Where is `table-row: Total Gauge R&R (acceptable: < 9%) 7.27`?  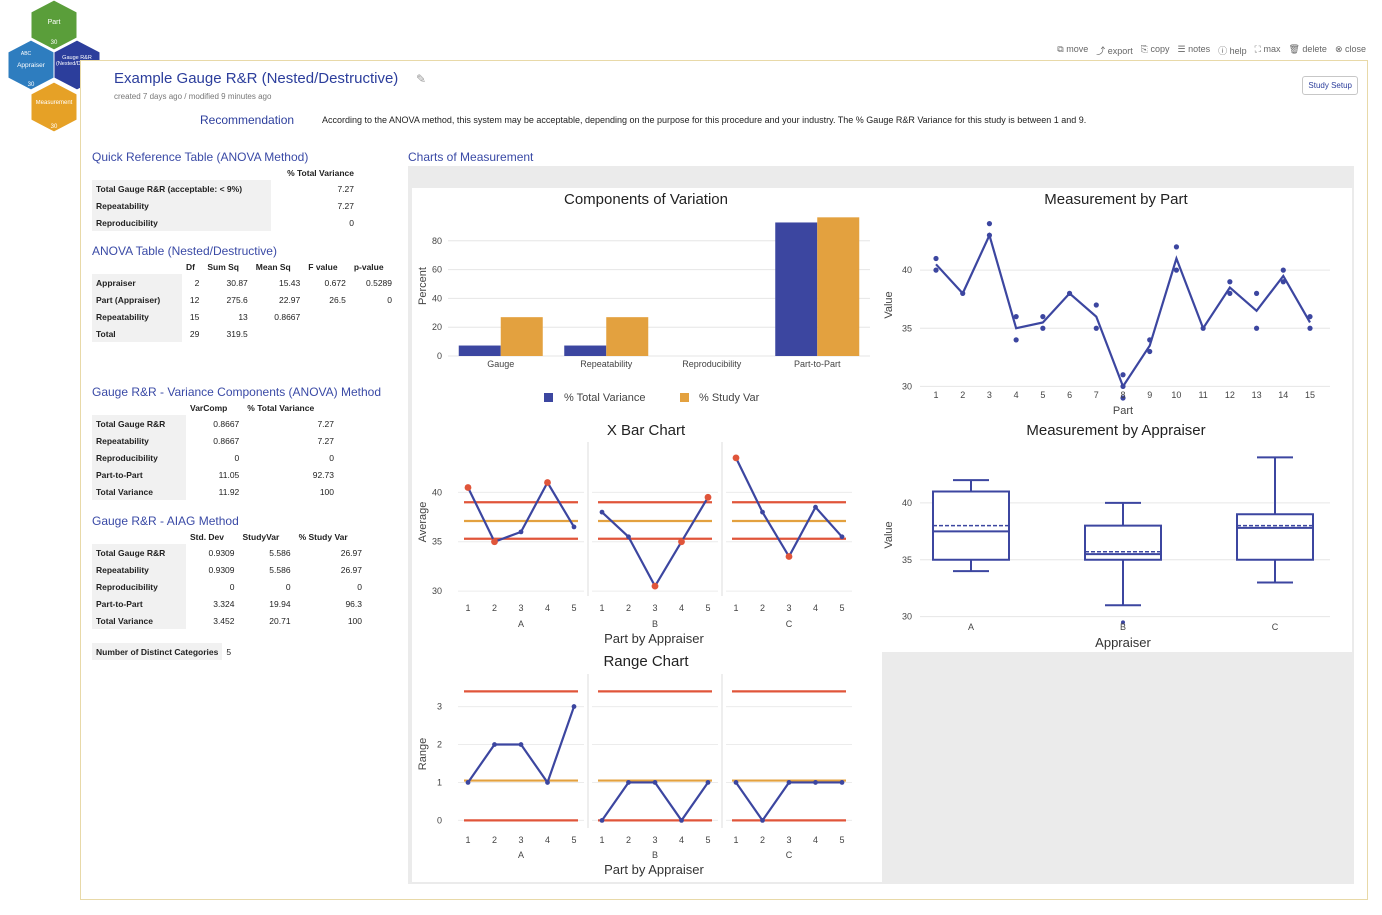
table-row: Total Gauge R&R (acceptable: < 9%) 7.27 is located at coordinates (225, 188).